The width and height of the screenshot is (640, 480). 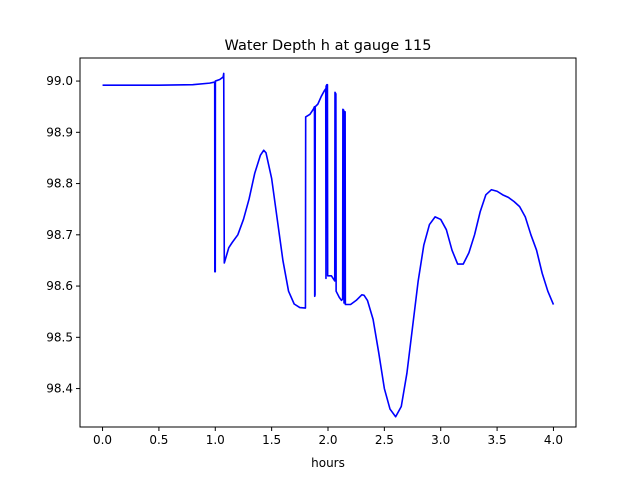 I want to click on y-tick-label: 98.9, so click(x=59, y=132).